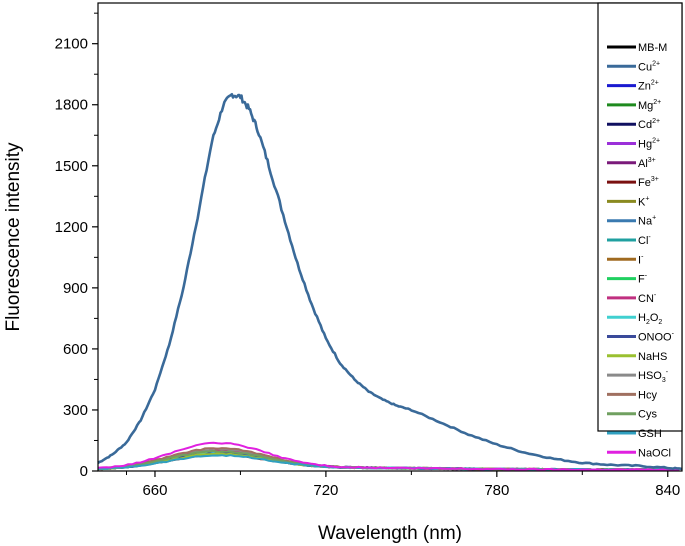 This screenshot has height=546, width=685. I want to click on legend-entry: ONOO-, so click(641, 337).